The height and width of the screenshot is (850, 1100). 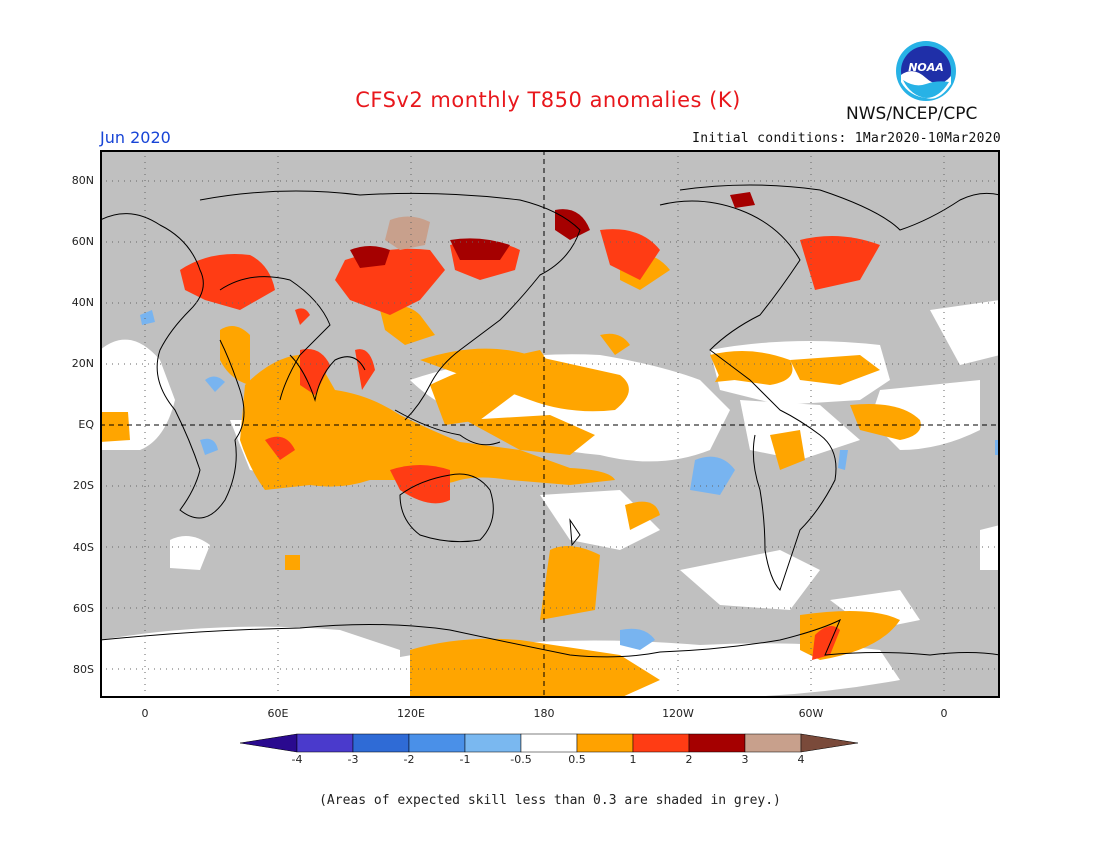 I want to click on colorbar-label: -1, so click(x=465, y=759).